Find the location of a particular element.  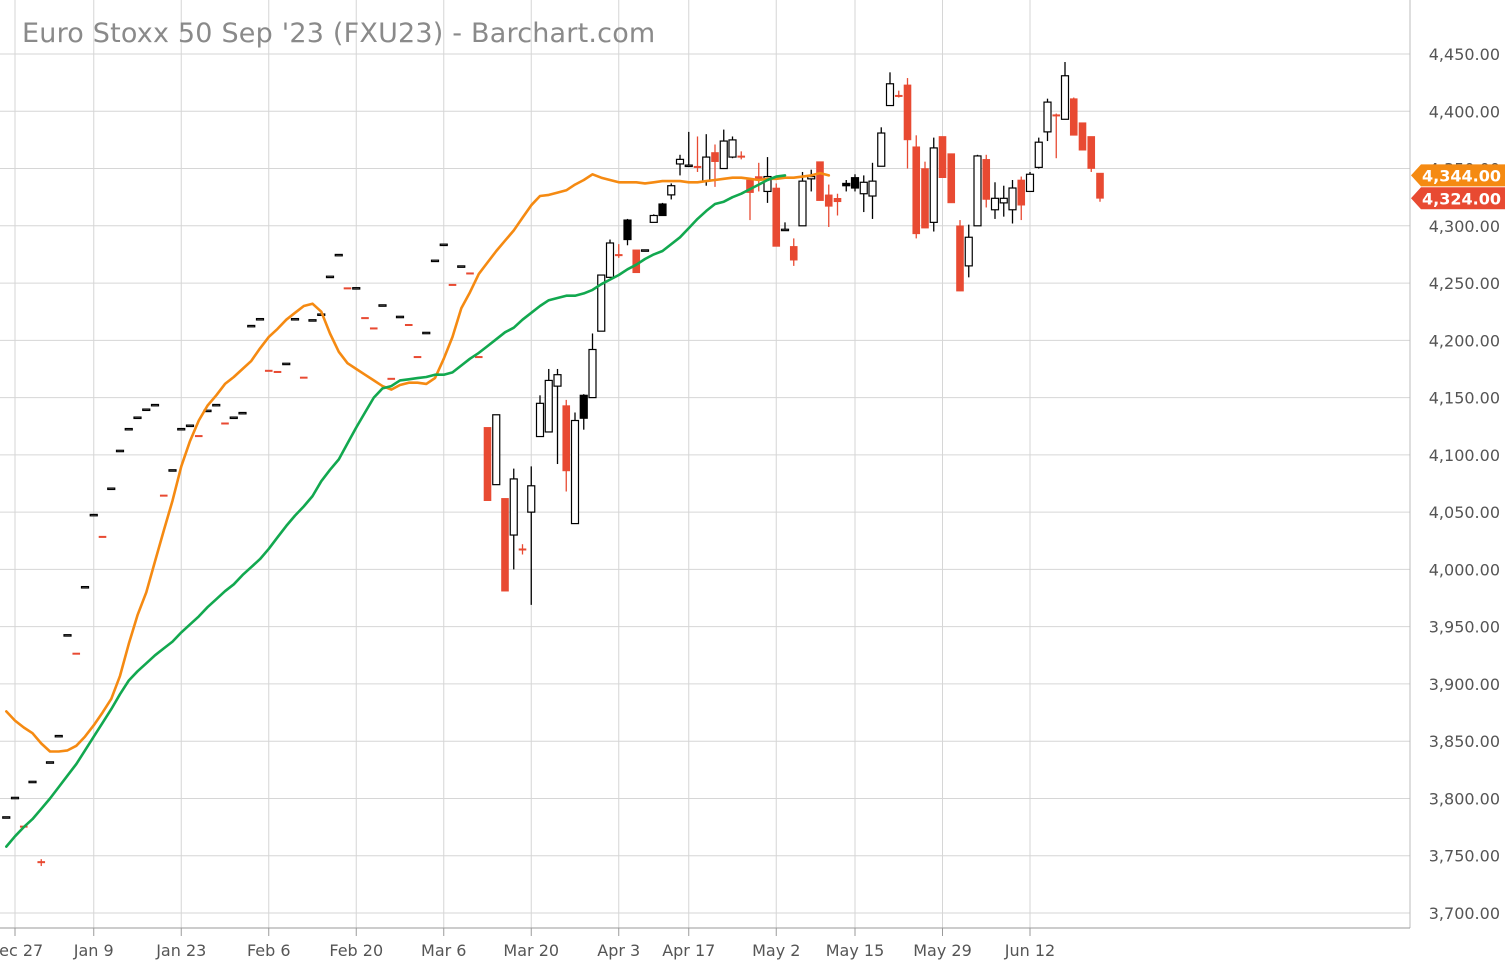

y-tick-label: 3,700.00 is located at coordinates (1464, 913).